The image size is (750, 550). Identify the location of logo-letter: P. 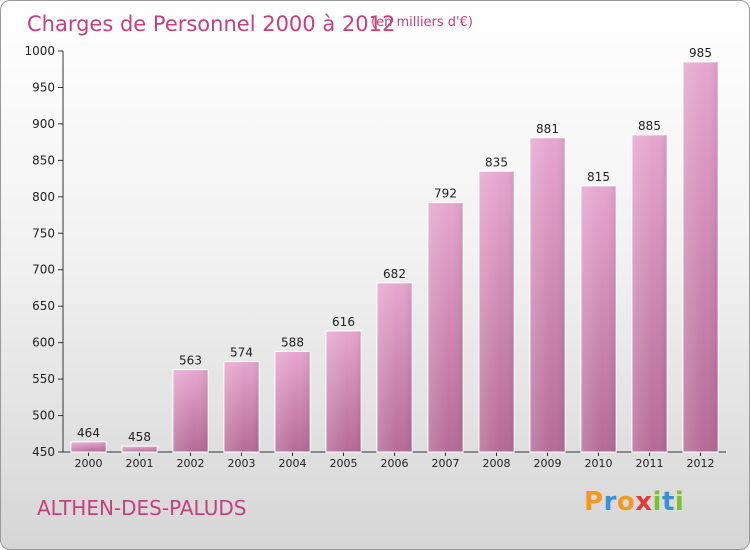
(594, 502).